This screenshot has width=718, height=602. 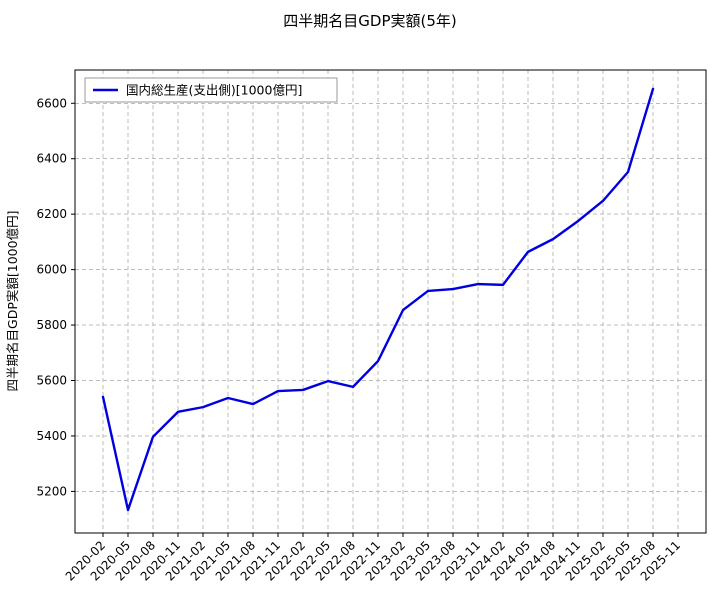 What do you see at coordinates (51, 270) in the screenshot?
I see `y-tick-label: 6000` at bounding box center [51, 270].